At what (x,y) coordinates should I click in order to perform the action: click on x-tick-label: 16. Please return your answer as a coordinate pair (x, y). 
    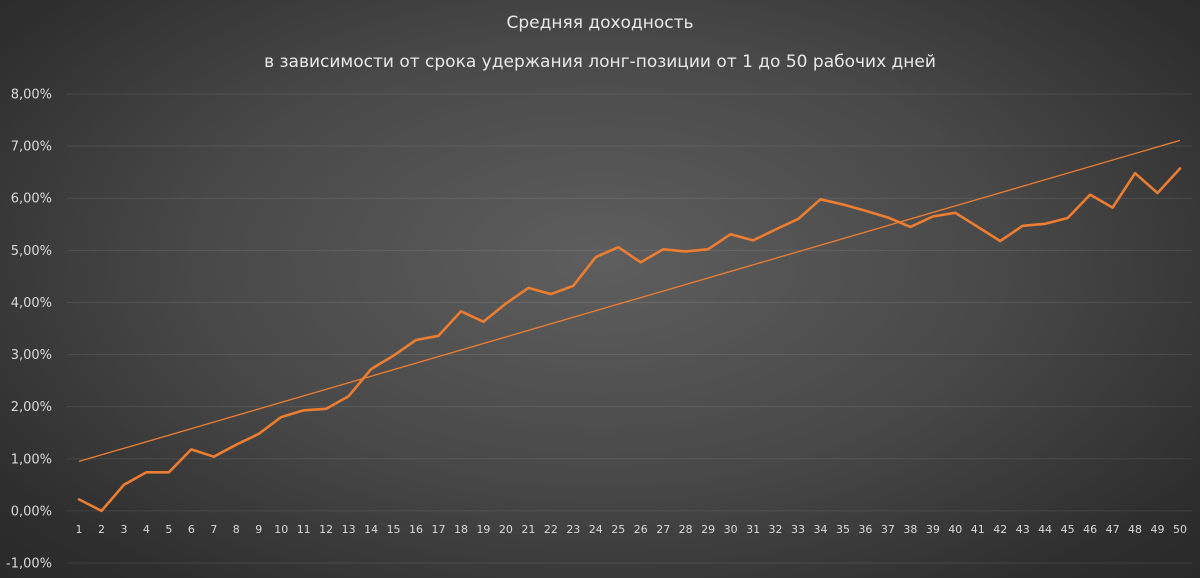
    Looking at the image, I should click on (416, 529).